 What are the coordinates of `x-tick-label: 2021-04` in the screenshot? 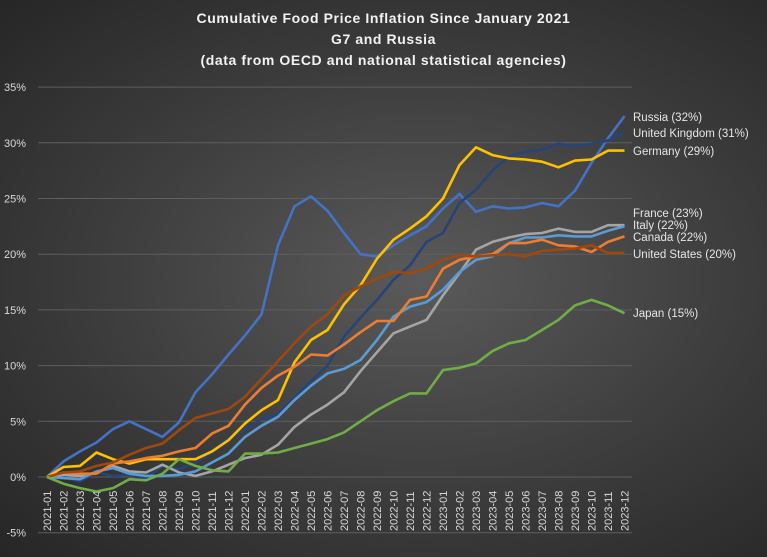 It's located at (98, 511).